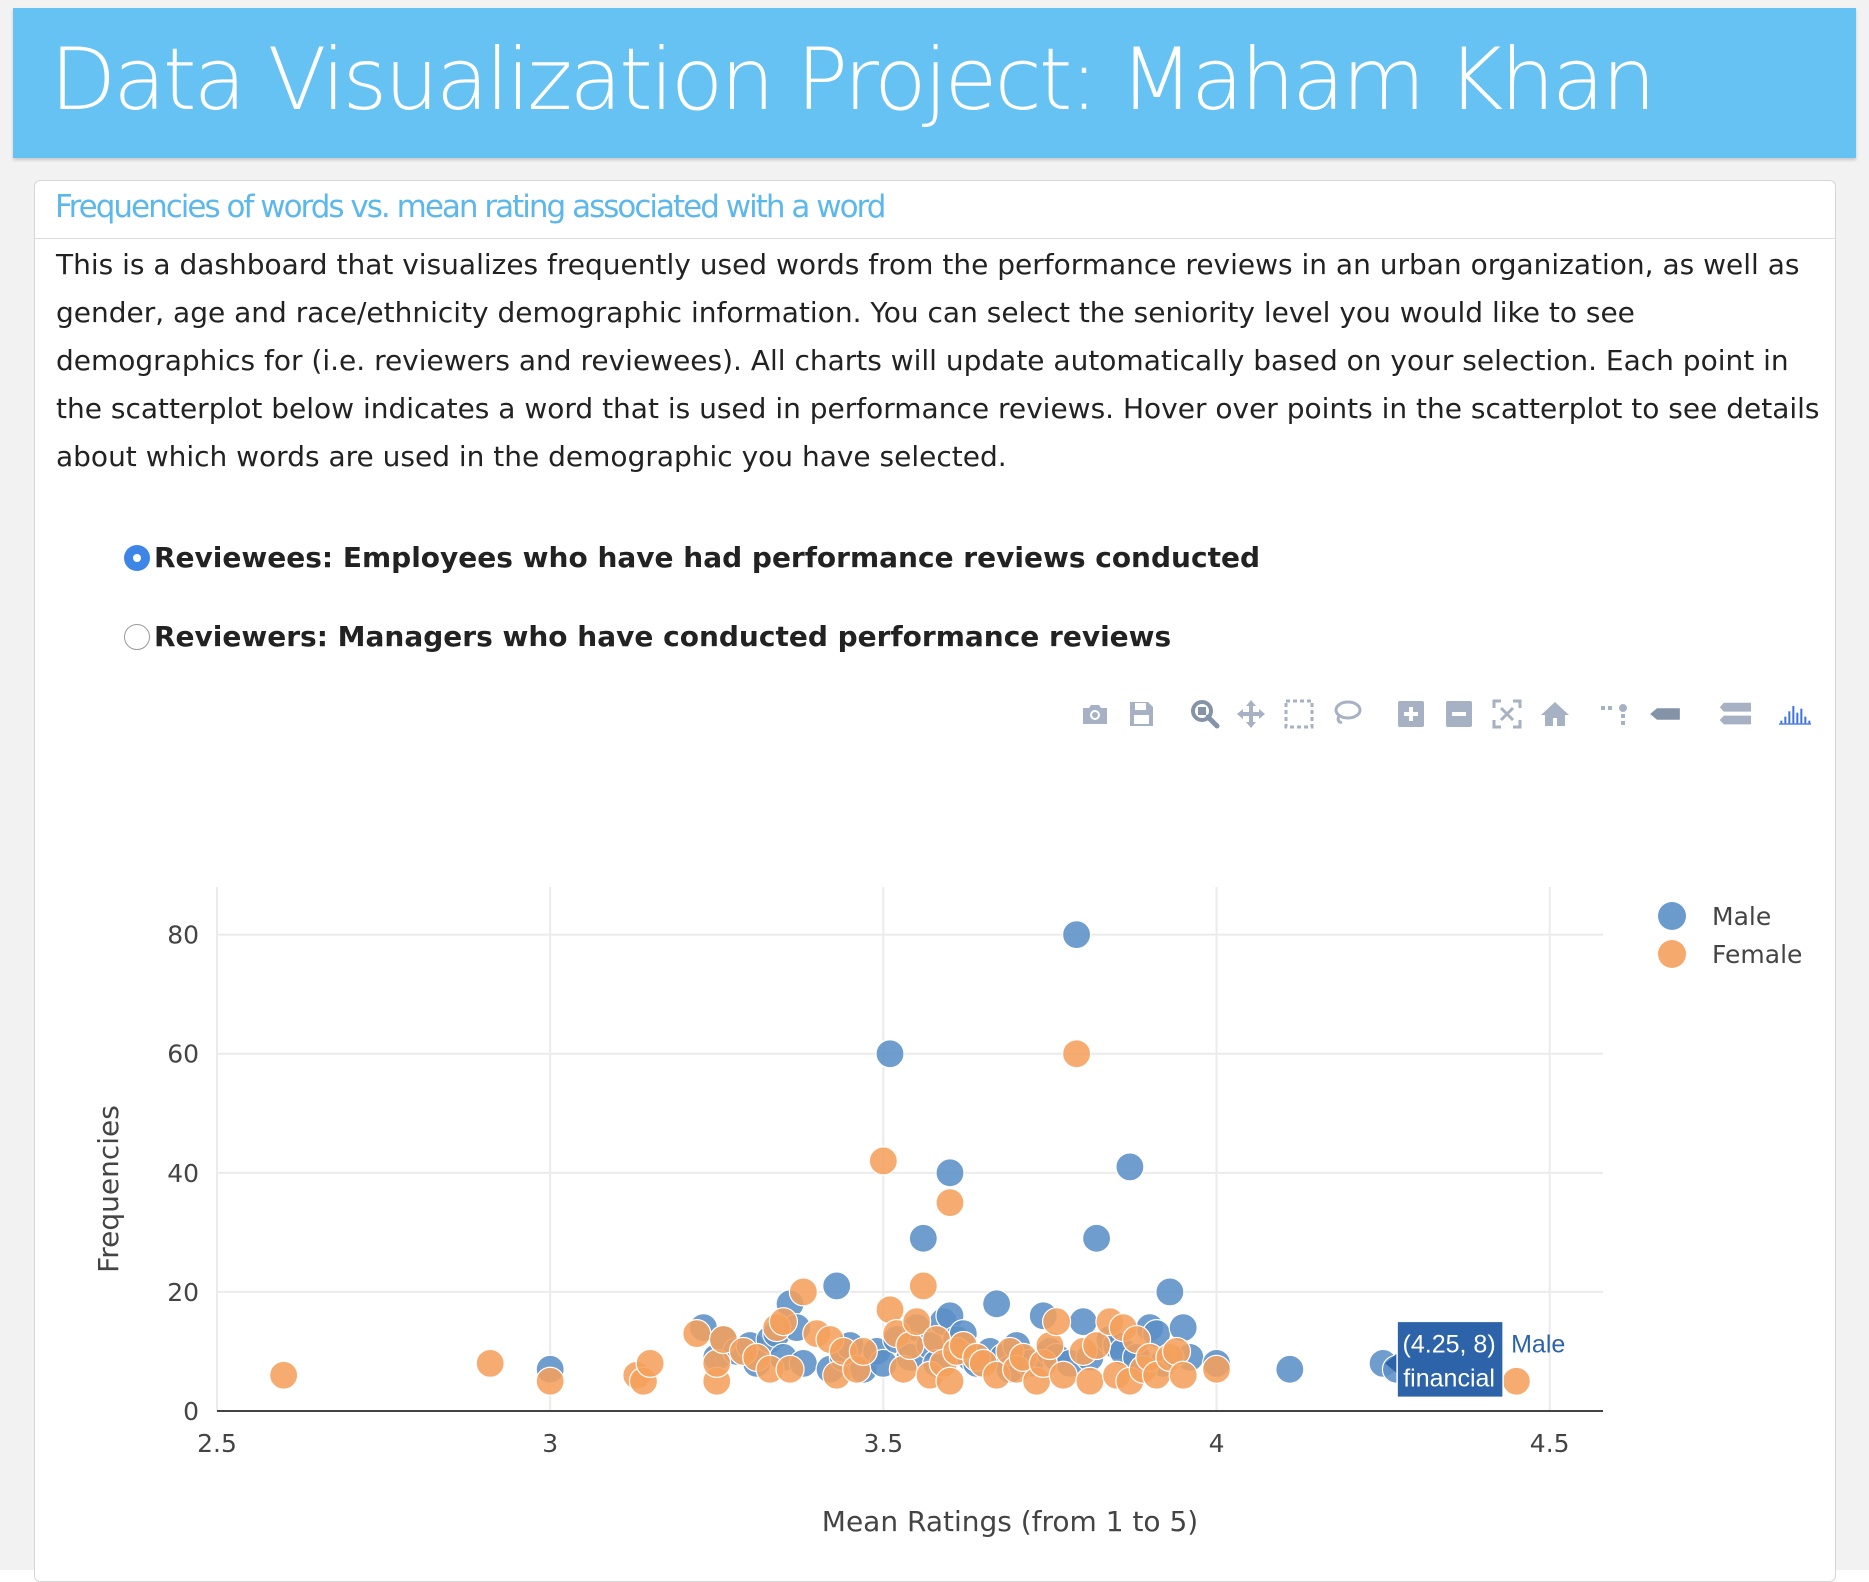 The height and width of the screenshot is (1582, 1869). Describe the element at coordinates (1251, 714) in the screenshot. I see `pan-icon` at that location.